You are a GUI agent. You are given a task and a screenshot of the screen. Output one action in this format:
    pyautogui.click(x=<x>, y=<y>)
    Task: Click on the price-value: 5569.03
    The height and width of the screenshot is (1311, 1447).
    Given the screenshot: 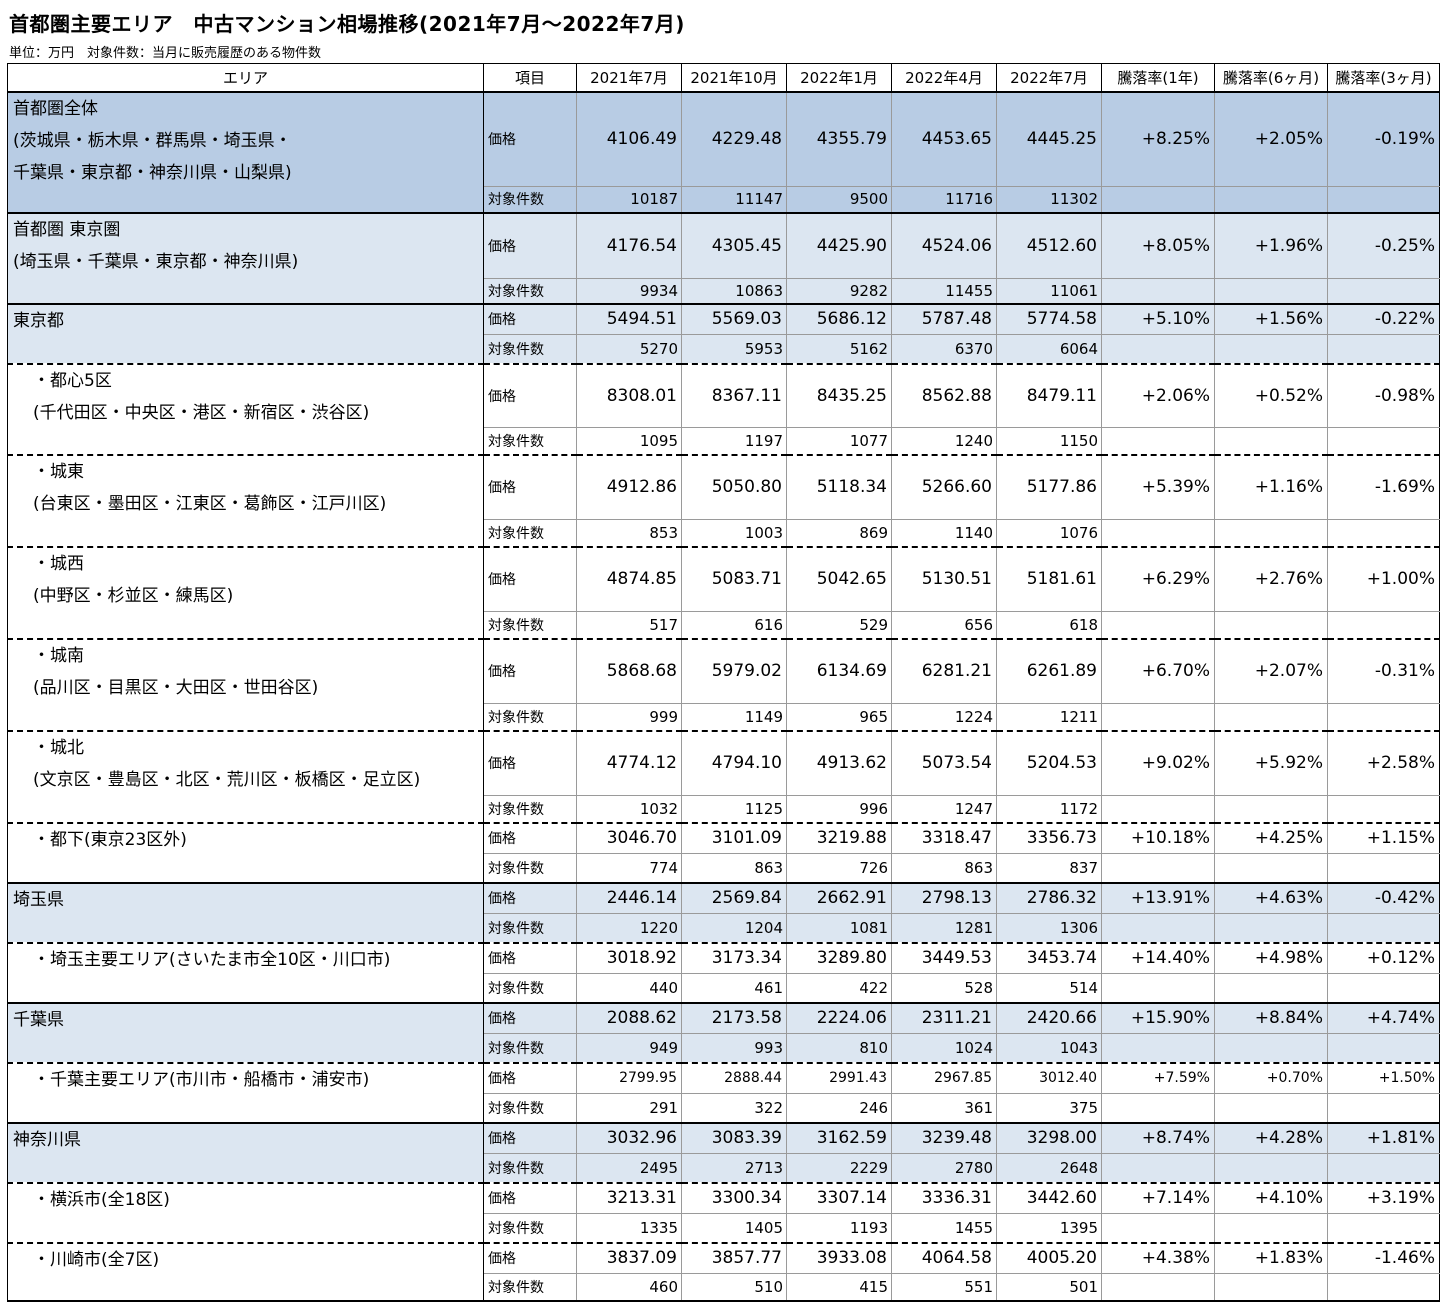 What is the action you would take?
    pyautogui.click(x=734, y=319)
    